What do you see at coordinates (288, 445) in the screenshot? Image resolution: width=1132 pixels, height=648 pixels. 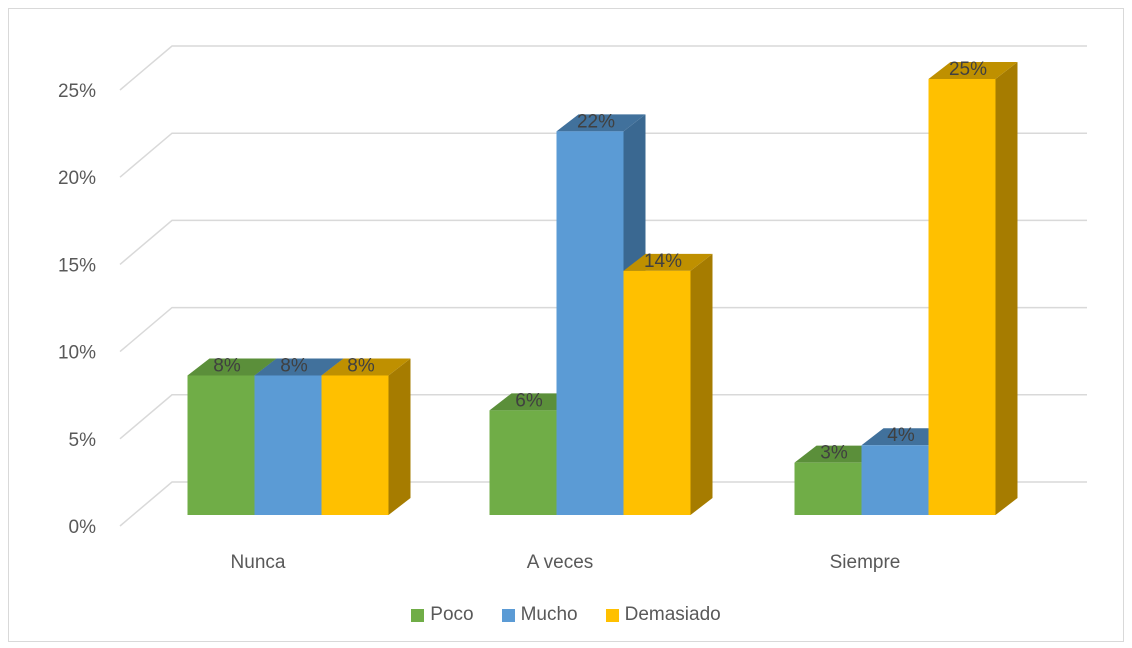 I see `bar-mucho-nunca` at bounding box center [288, 445].